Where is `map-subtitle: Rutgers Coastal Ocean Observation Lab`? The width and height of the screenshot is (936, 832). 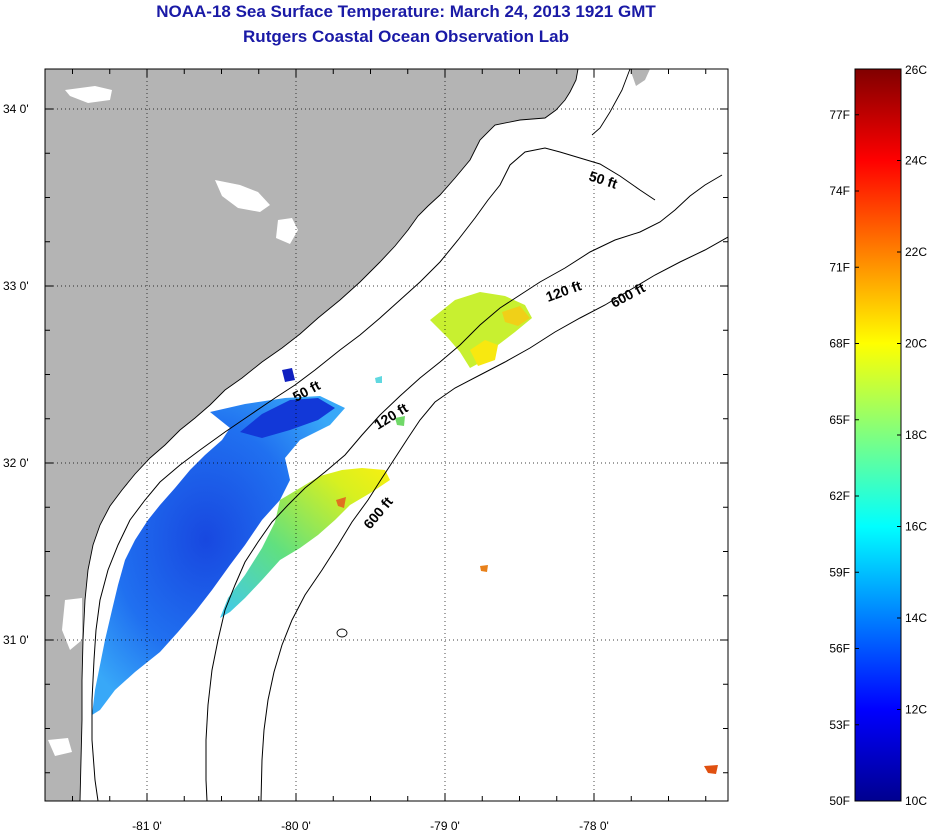
map-subtitle: Rutgers Coastal Ocean Observation Lab is located at coordinates (406, 36).